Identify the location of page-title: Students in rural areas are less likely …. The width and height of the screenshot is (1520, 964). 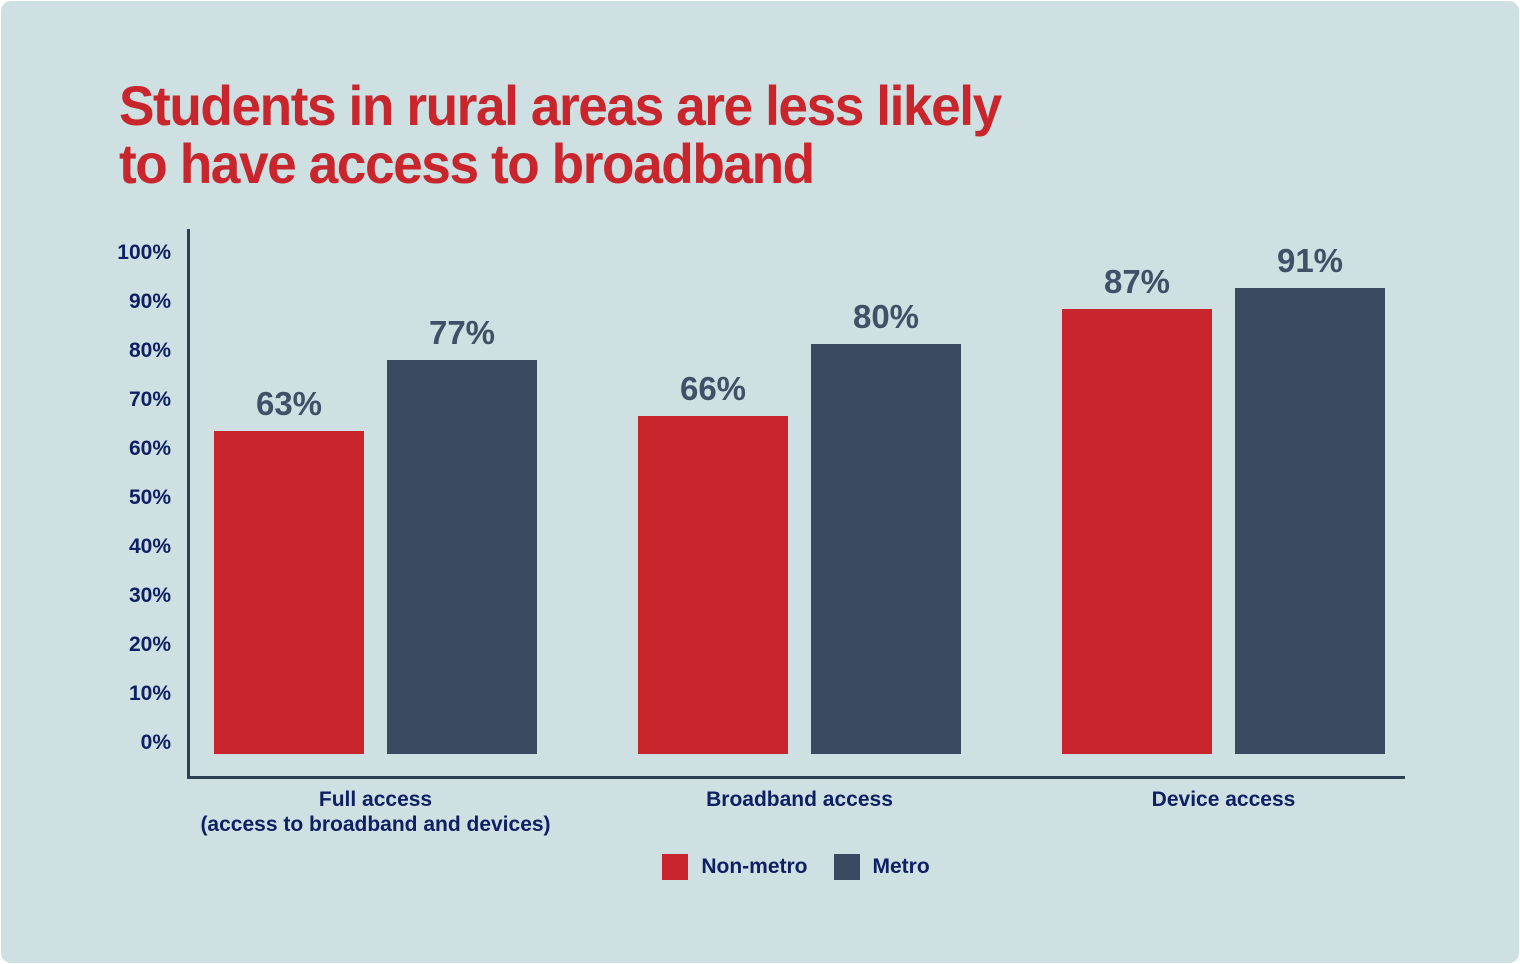
(560, 134).